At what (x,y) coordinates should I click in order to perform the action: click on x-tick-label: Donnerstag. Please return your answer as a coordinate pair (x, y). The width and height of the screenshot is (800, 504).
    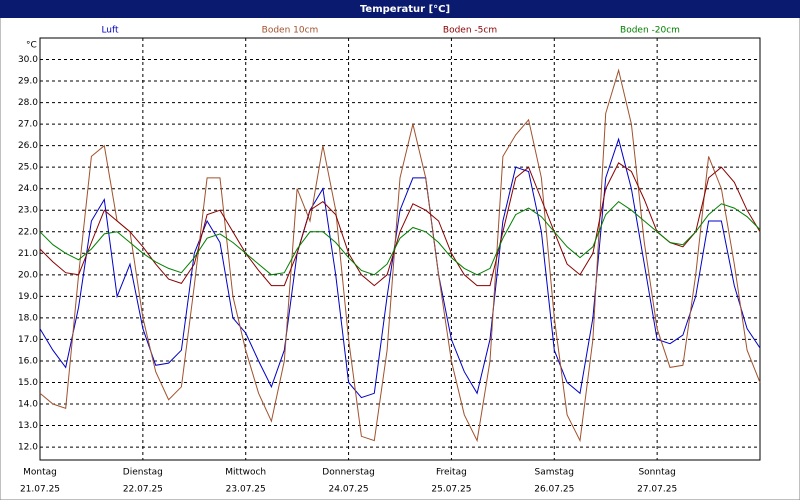
    Looking at the image, I should click on (348, 473).